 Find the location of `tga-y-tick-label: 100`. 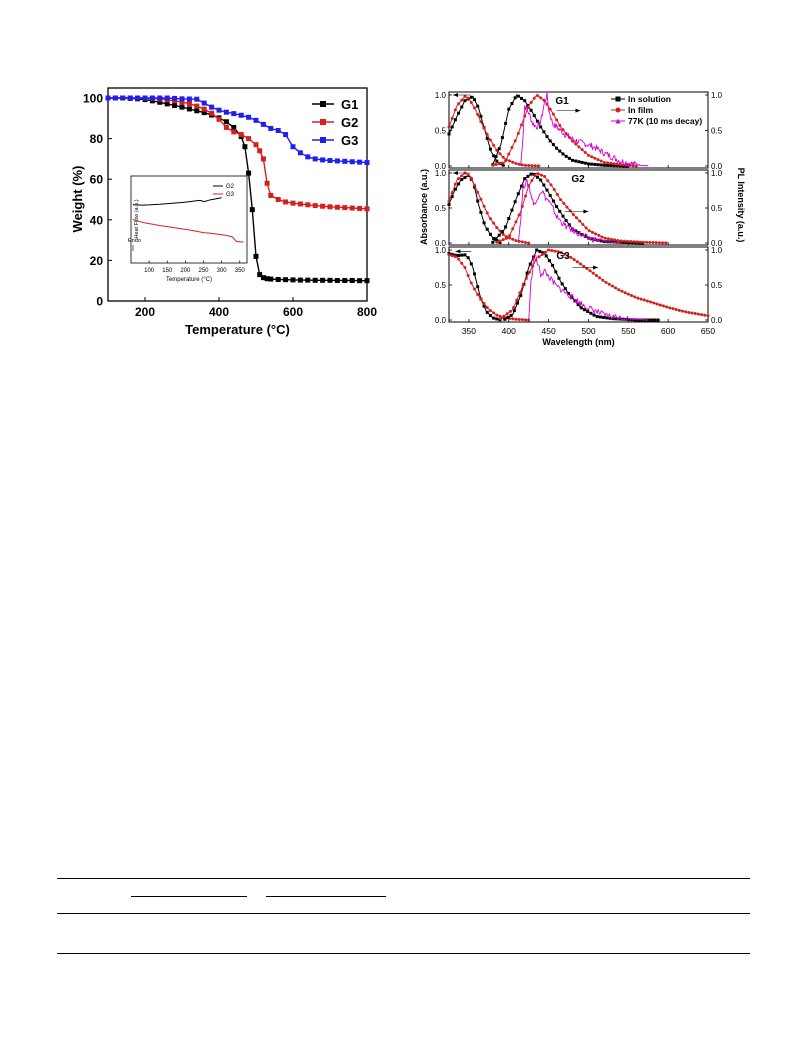

tga-y-tick-label: 100 is located at coordinates (93, 99).